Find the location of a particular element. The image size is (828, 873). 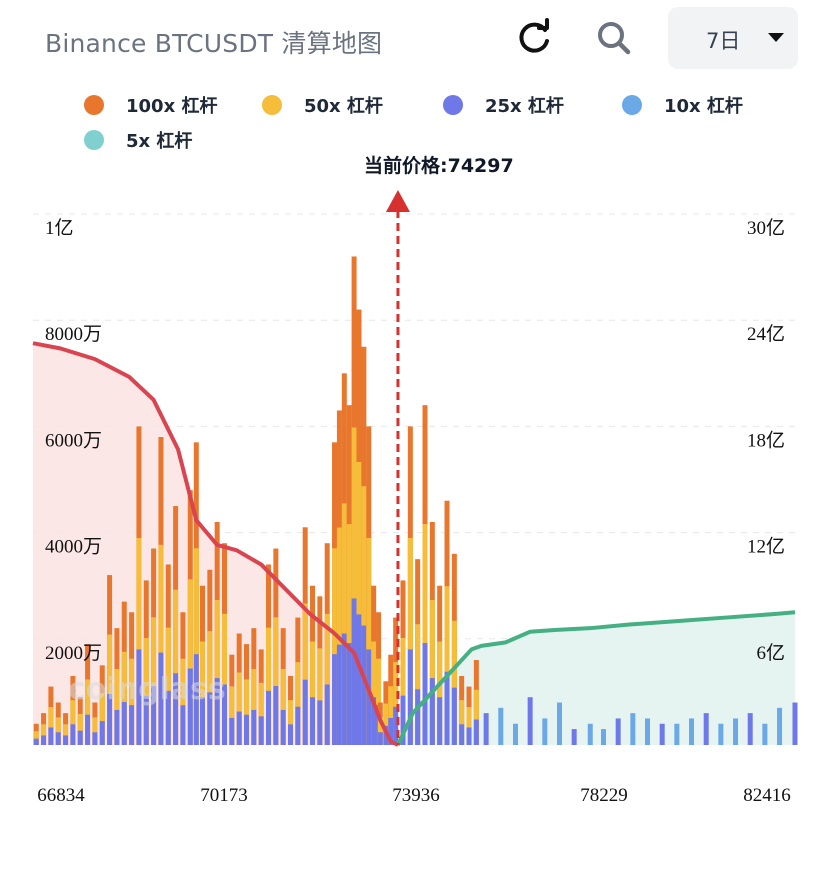

watermark: coinglass is located at coordinates (147, 689).